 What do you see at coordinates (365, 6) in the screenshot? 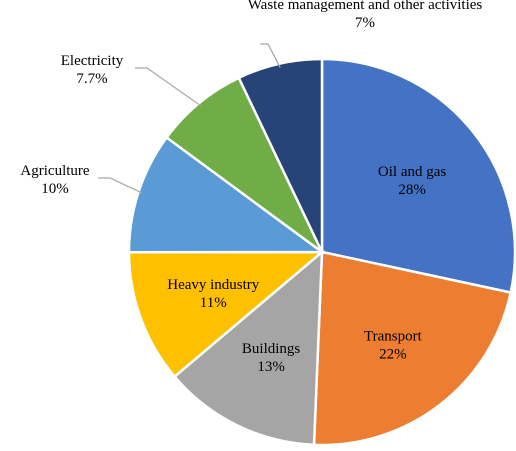
I see `category-label: Waste management and other activities` at bounding box center [365, 6].